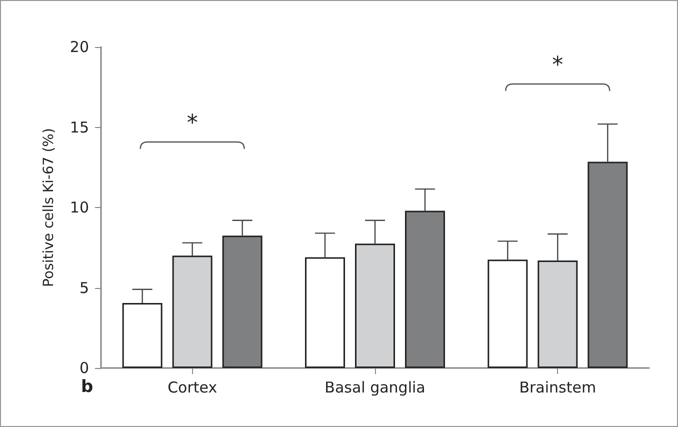  Describe the element at coordinates (84, 368) in the screenshot. I see `y-tick-label: 0` at that location.